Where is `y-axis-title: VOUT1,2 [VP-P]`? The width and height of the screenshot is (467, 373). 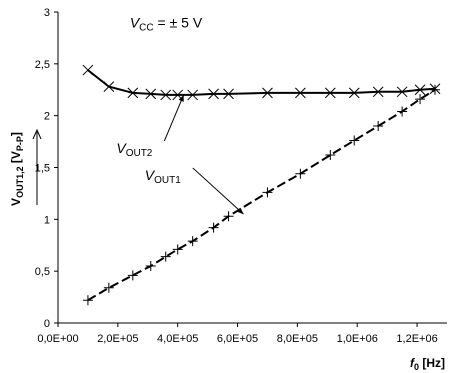 y-axis-title: VOUT1,2 [VP-P] is located at coordinates (17, 169).